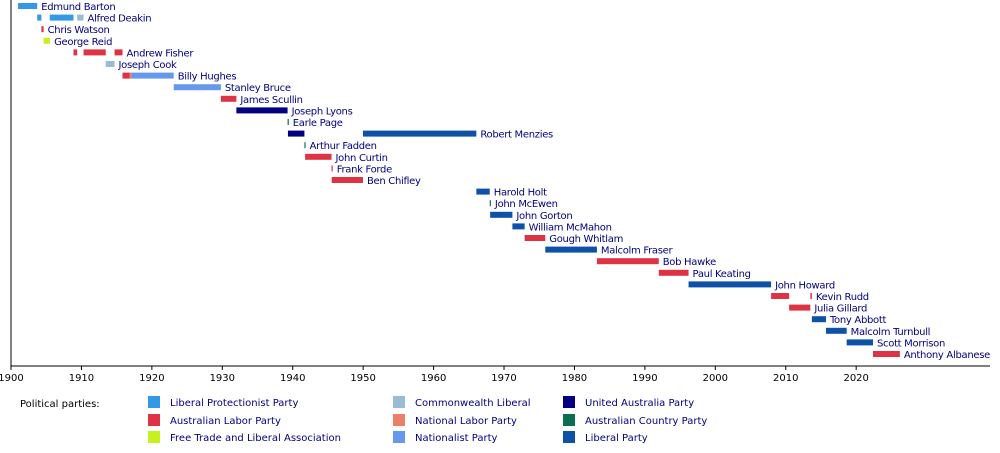  What do you see at coordinates (78, 7) in the screenshot?
I see `pm-label: Edmund Barton` at bounding box center [78, 7].